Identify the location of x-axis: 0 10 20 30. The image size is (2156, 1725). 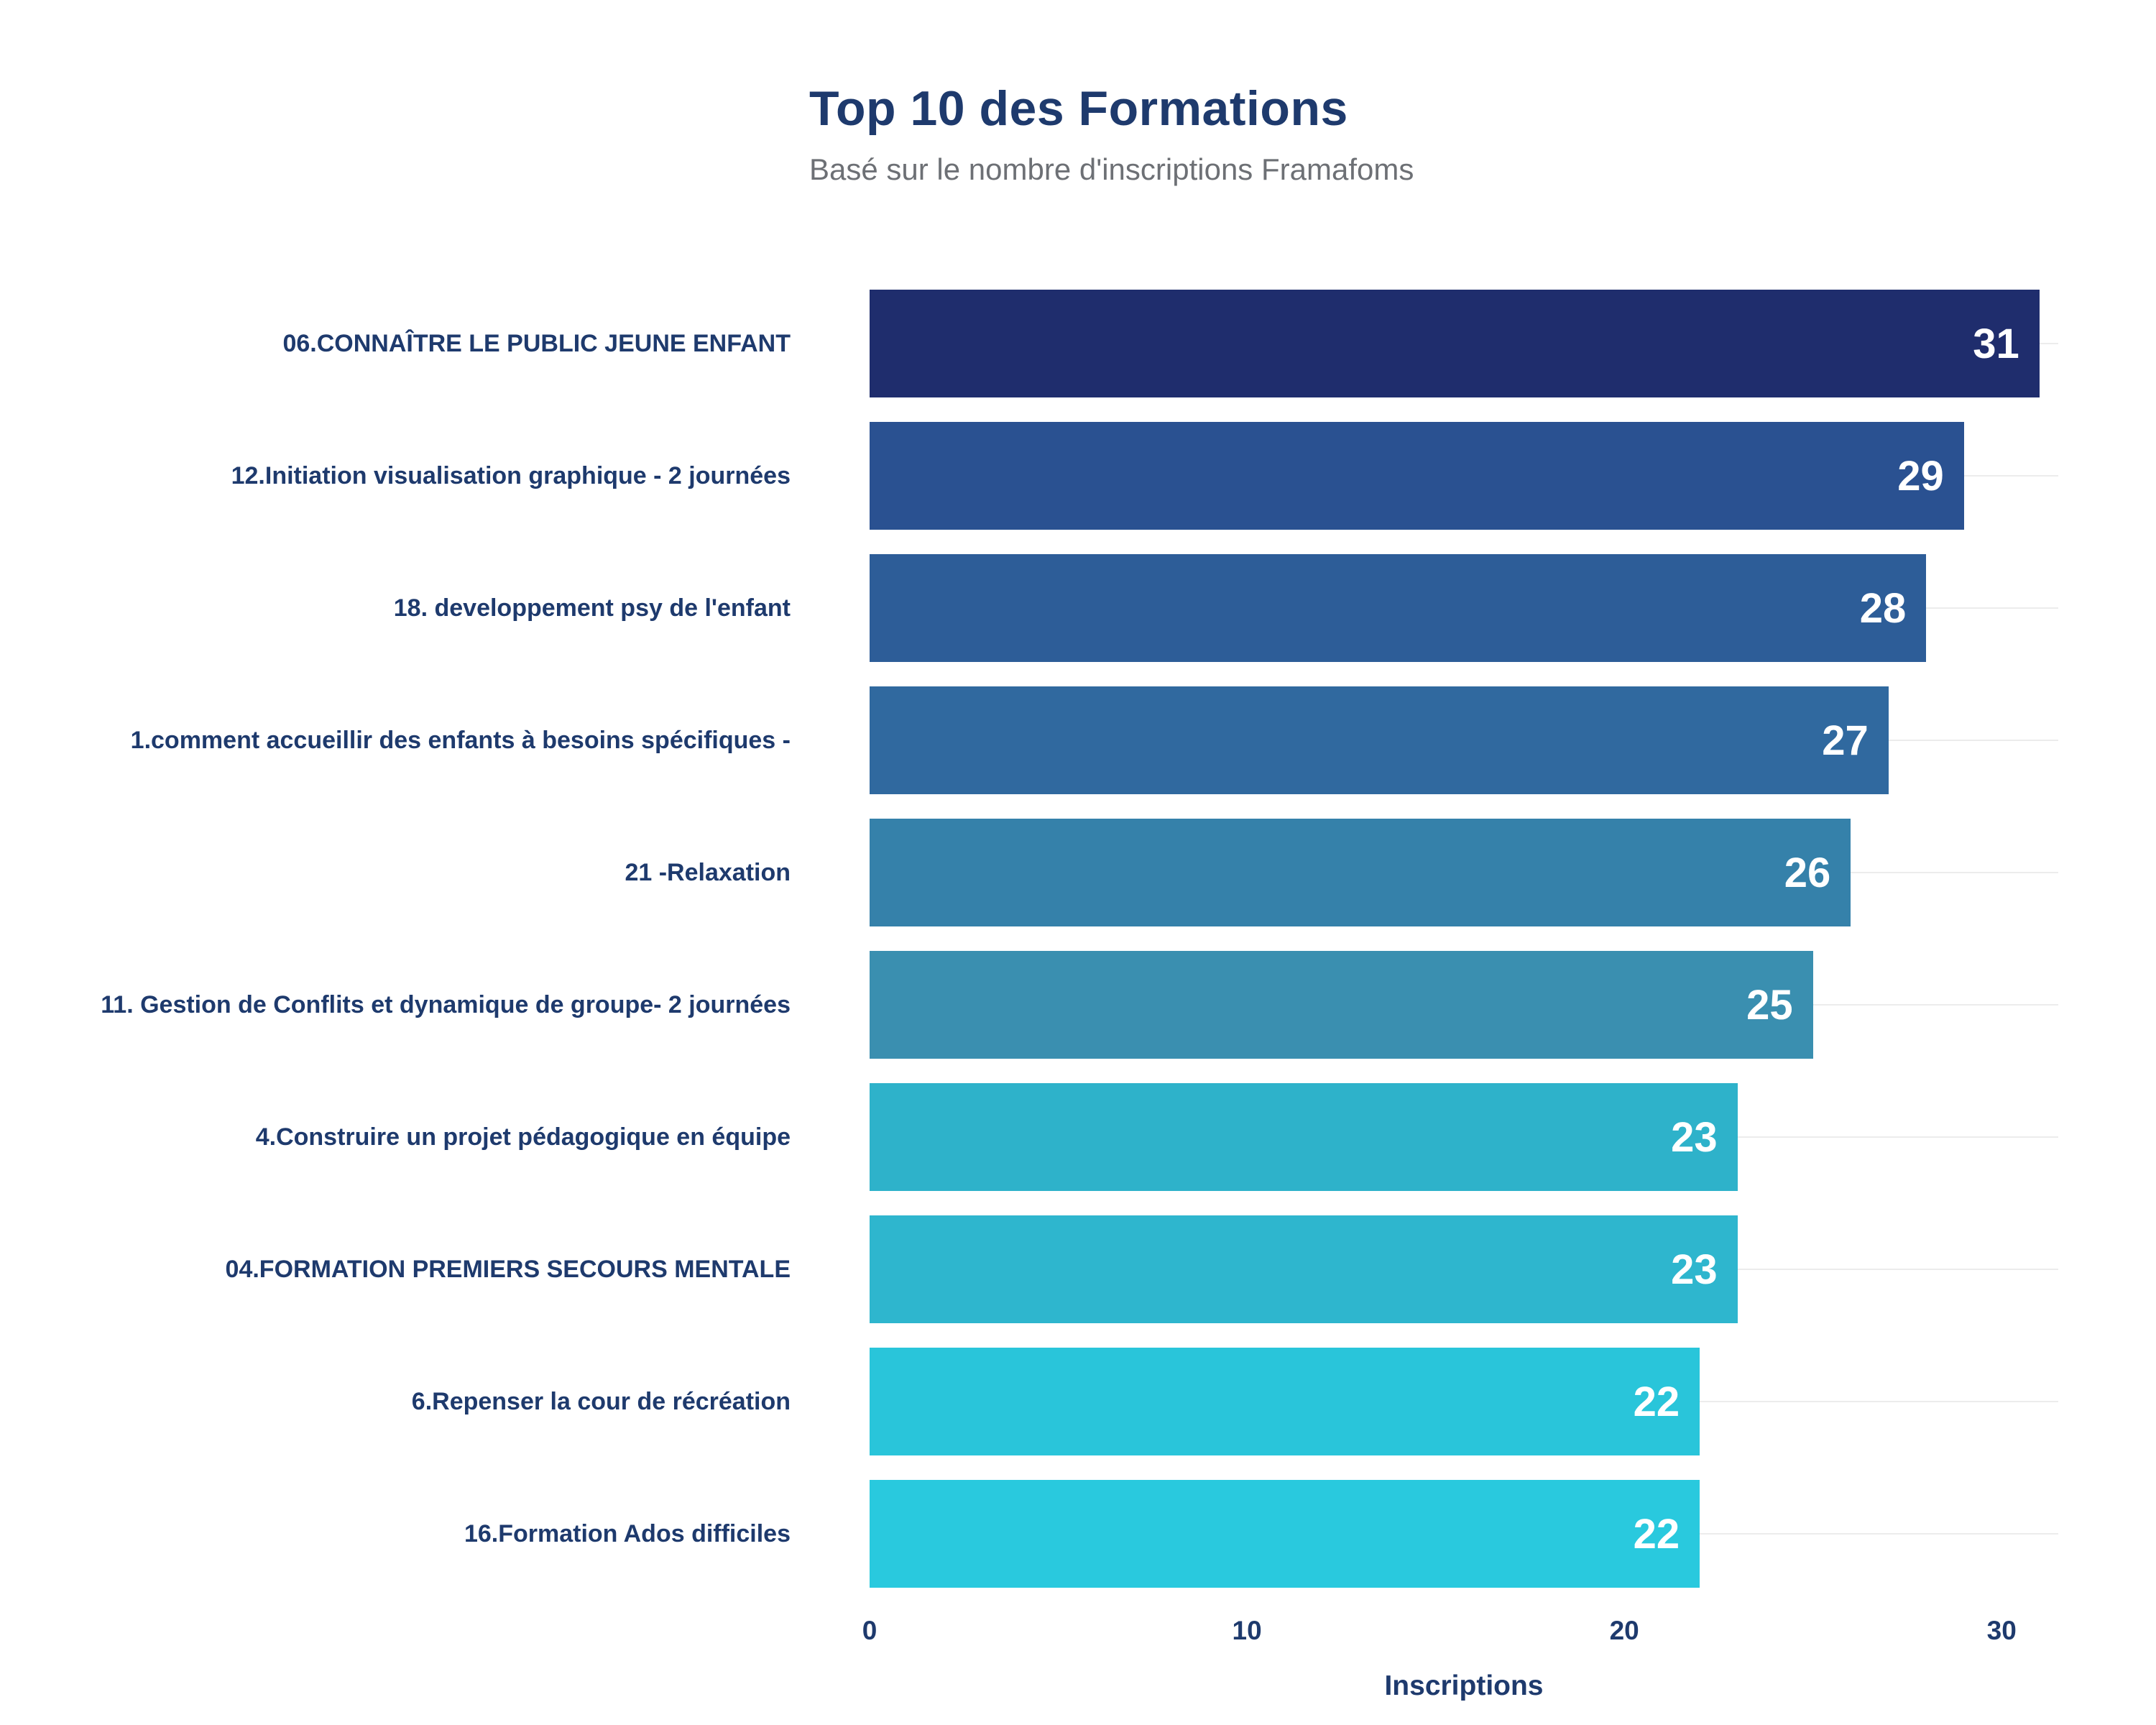
(1460, 1641).